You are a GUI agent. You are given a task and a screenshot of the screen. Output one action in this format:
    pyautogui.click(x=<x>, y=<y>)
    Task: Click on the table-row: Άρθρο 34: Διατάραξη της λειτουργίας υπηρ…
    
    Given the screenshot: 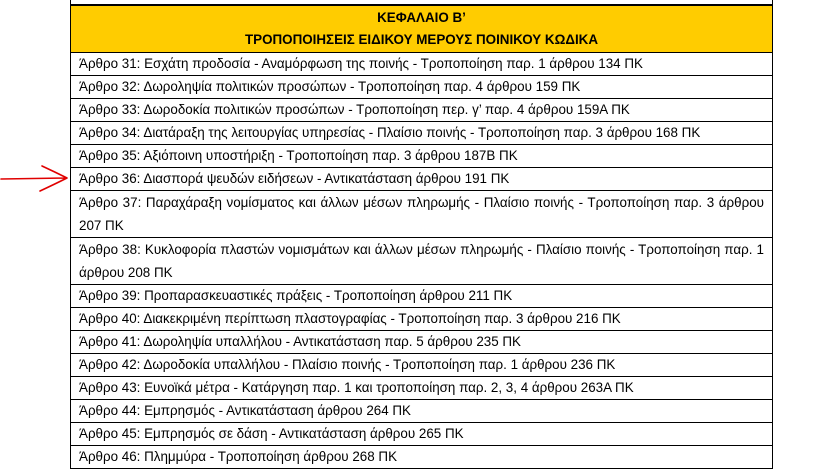 What is the action you would take?
    pyautogui.click(x=421, y=133)
    